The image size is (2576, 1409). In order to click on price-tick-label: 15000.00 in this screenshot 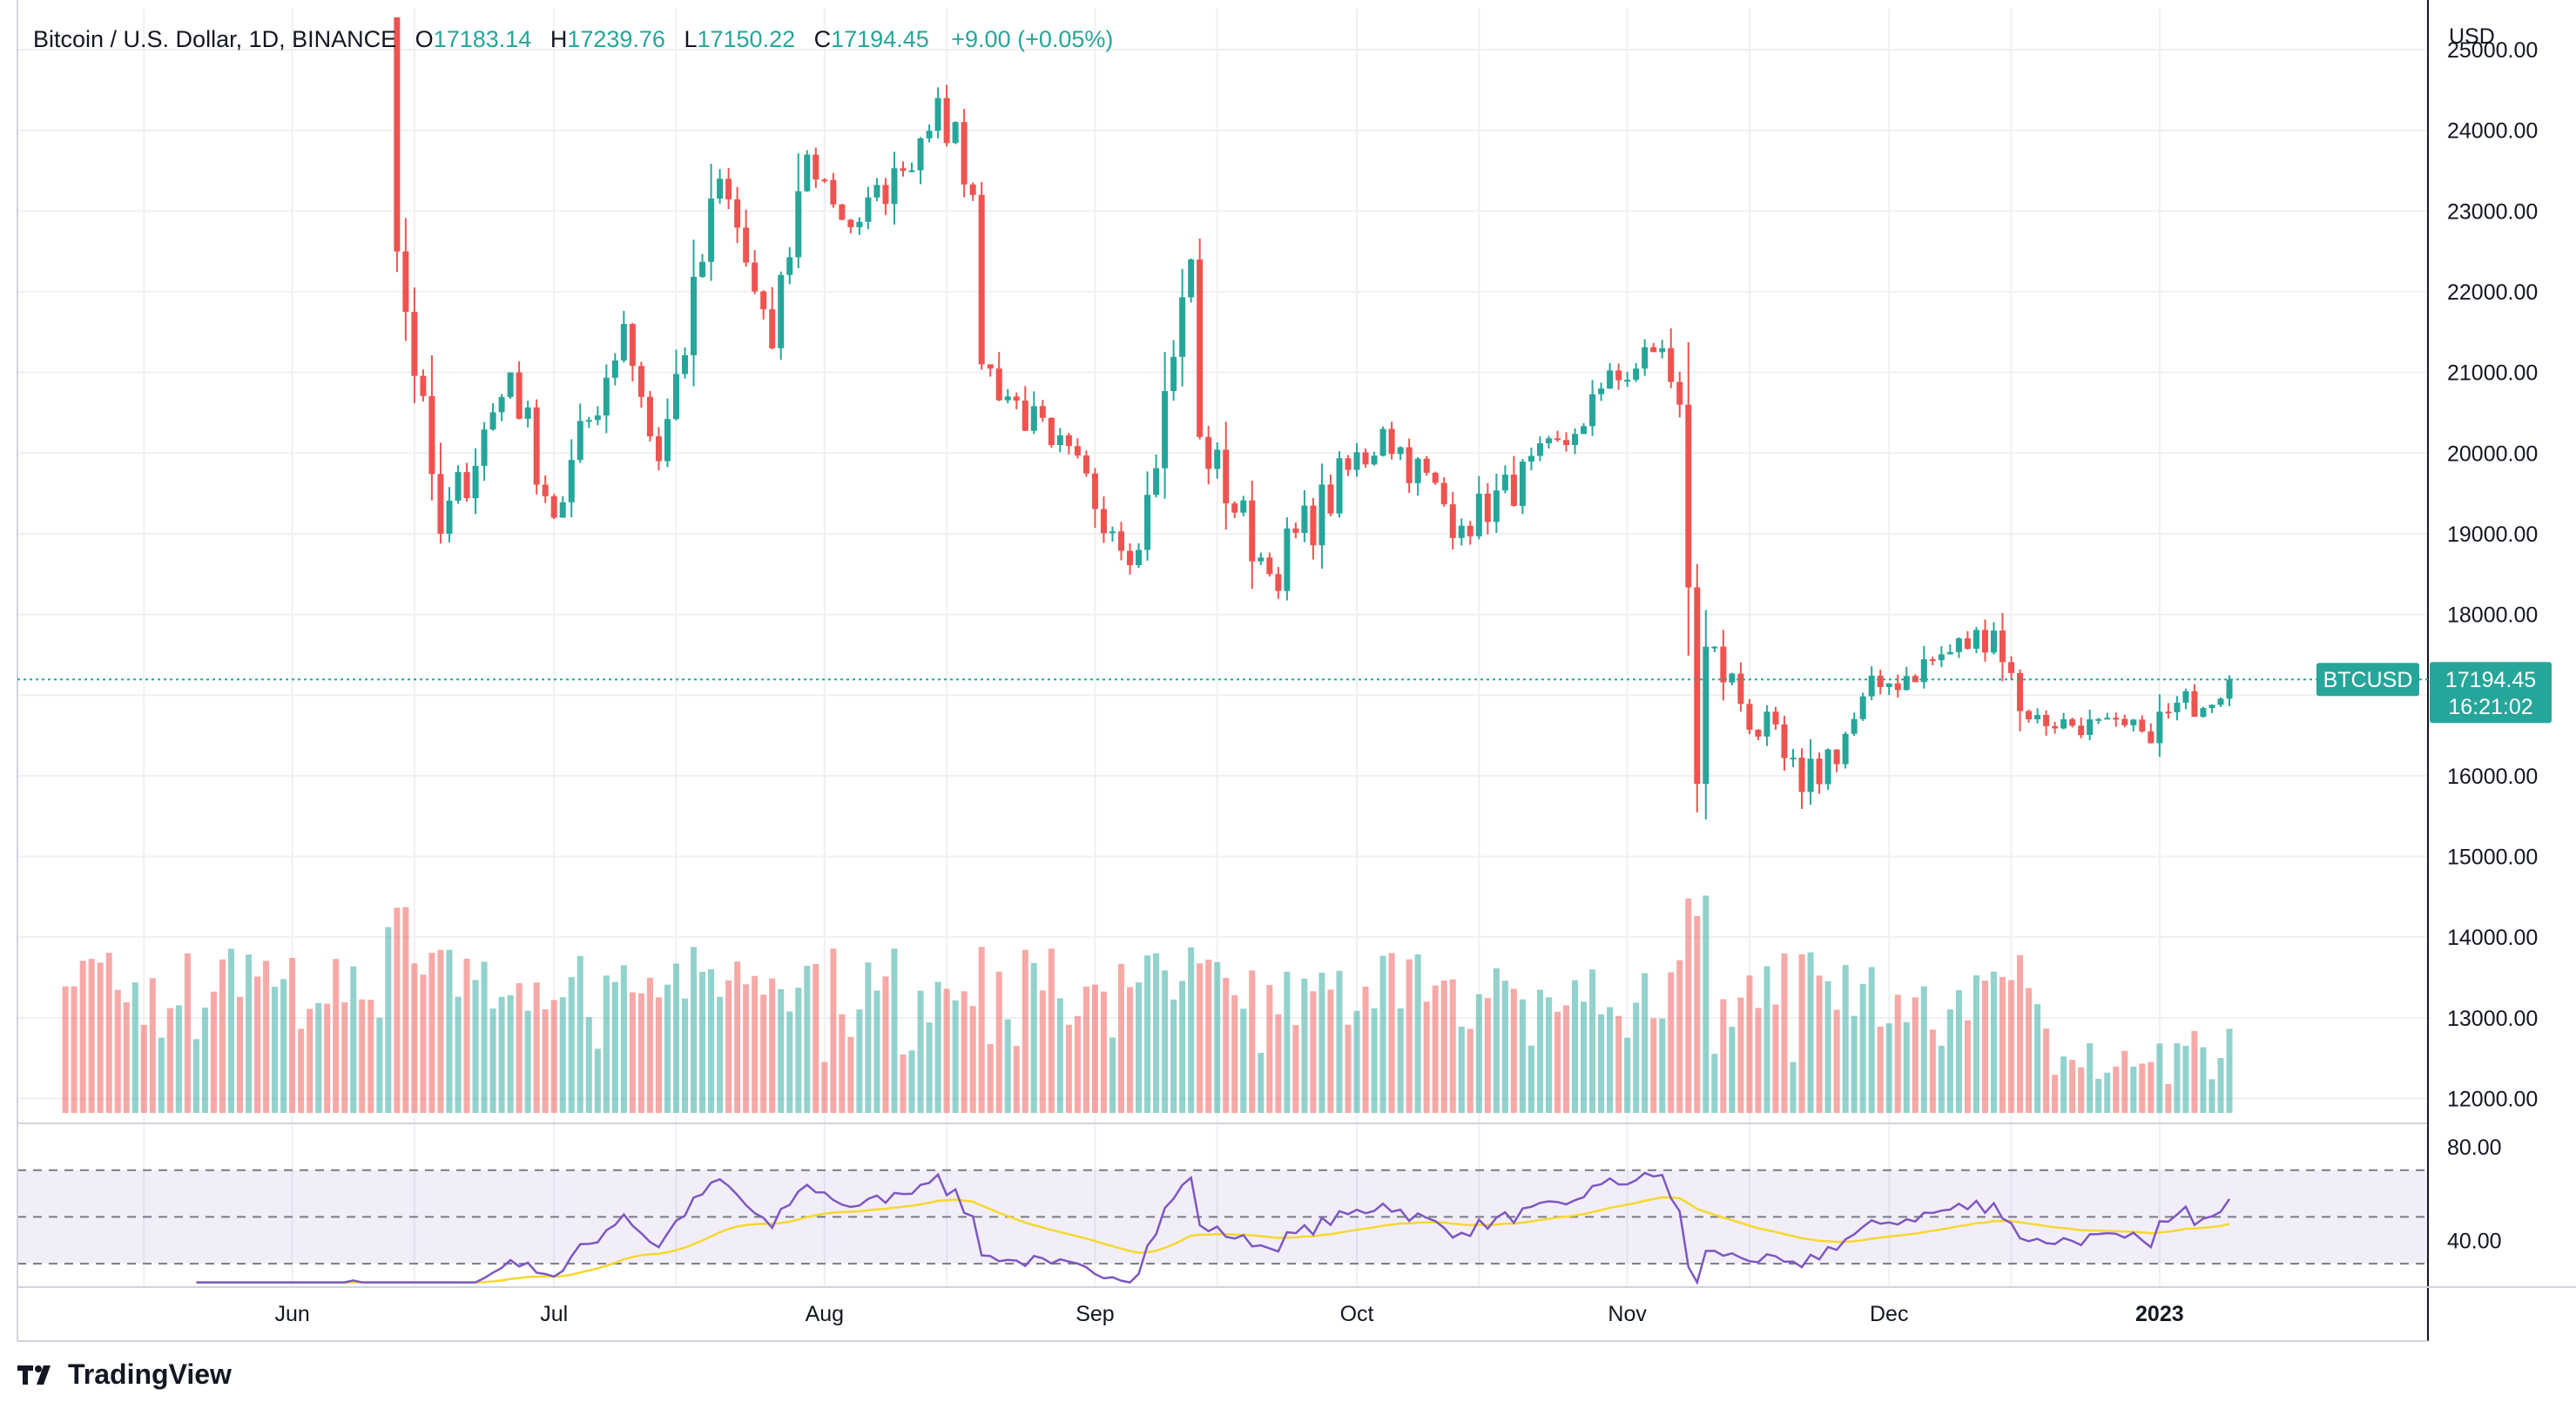, I will do `click(2493, 858)`.